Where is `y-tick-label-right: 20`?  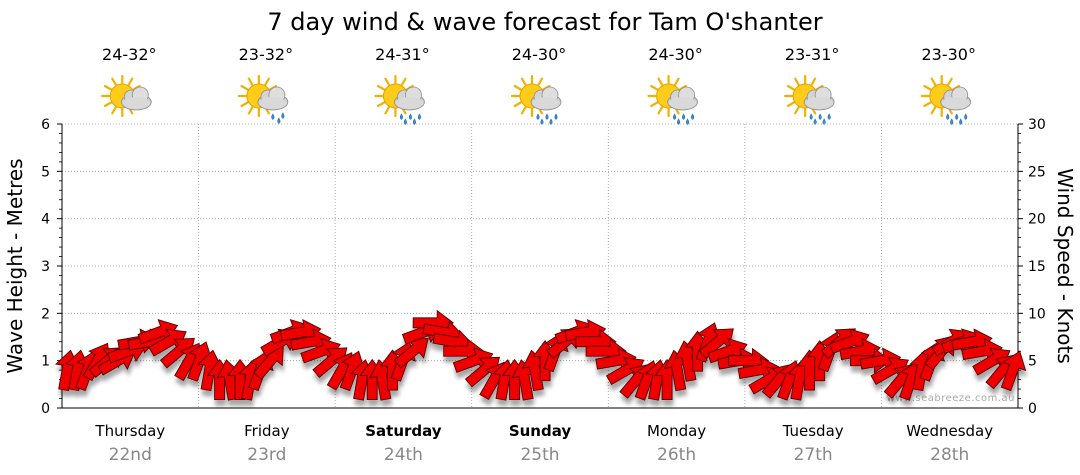 y-tick-label-right: 20 is located at coordinates (1037, 220).